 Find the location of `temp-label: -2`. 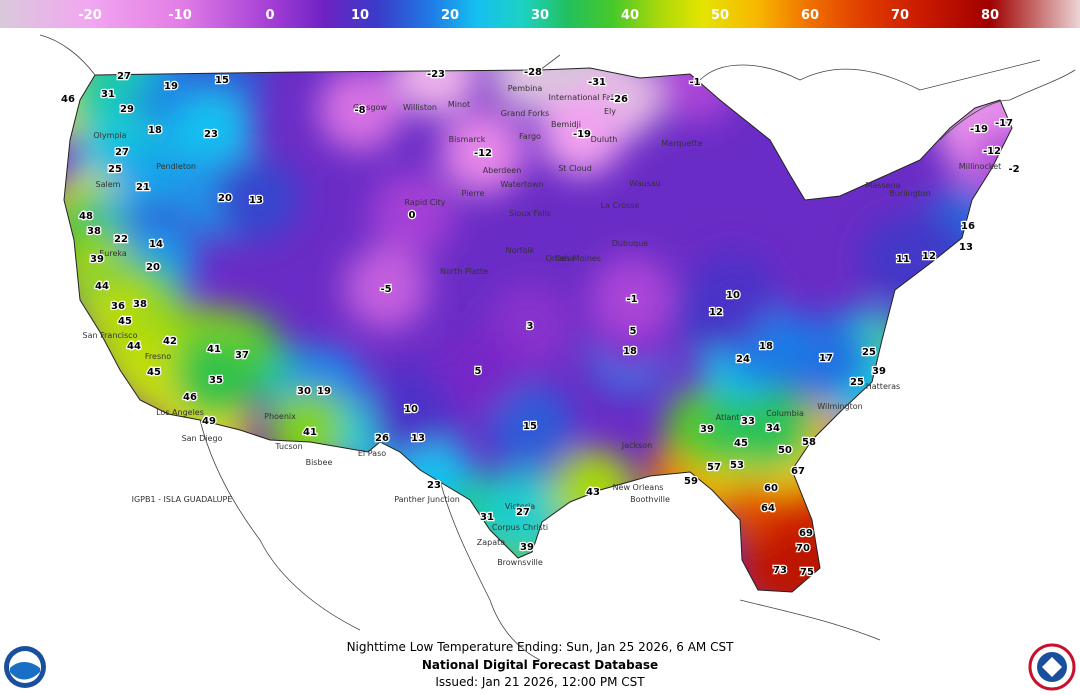

temp-label: -2 is located at coordinates (1013, 169).